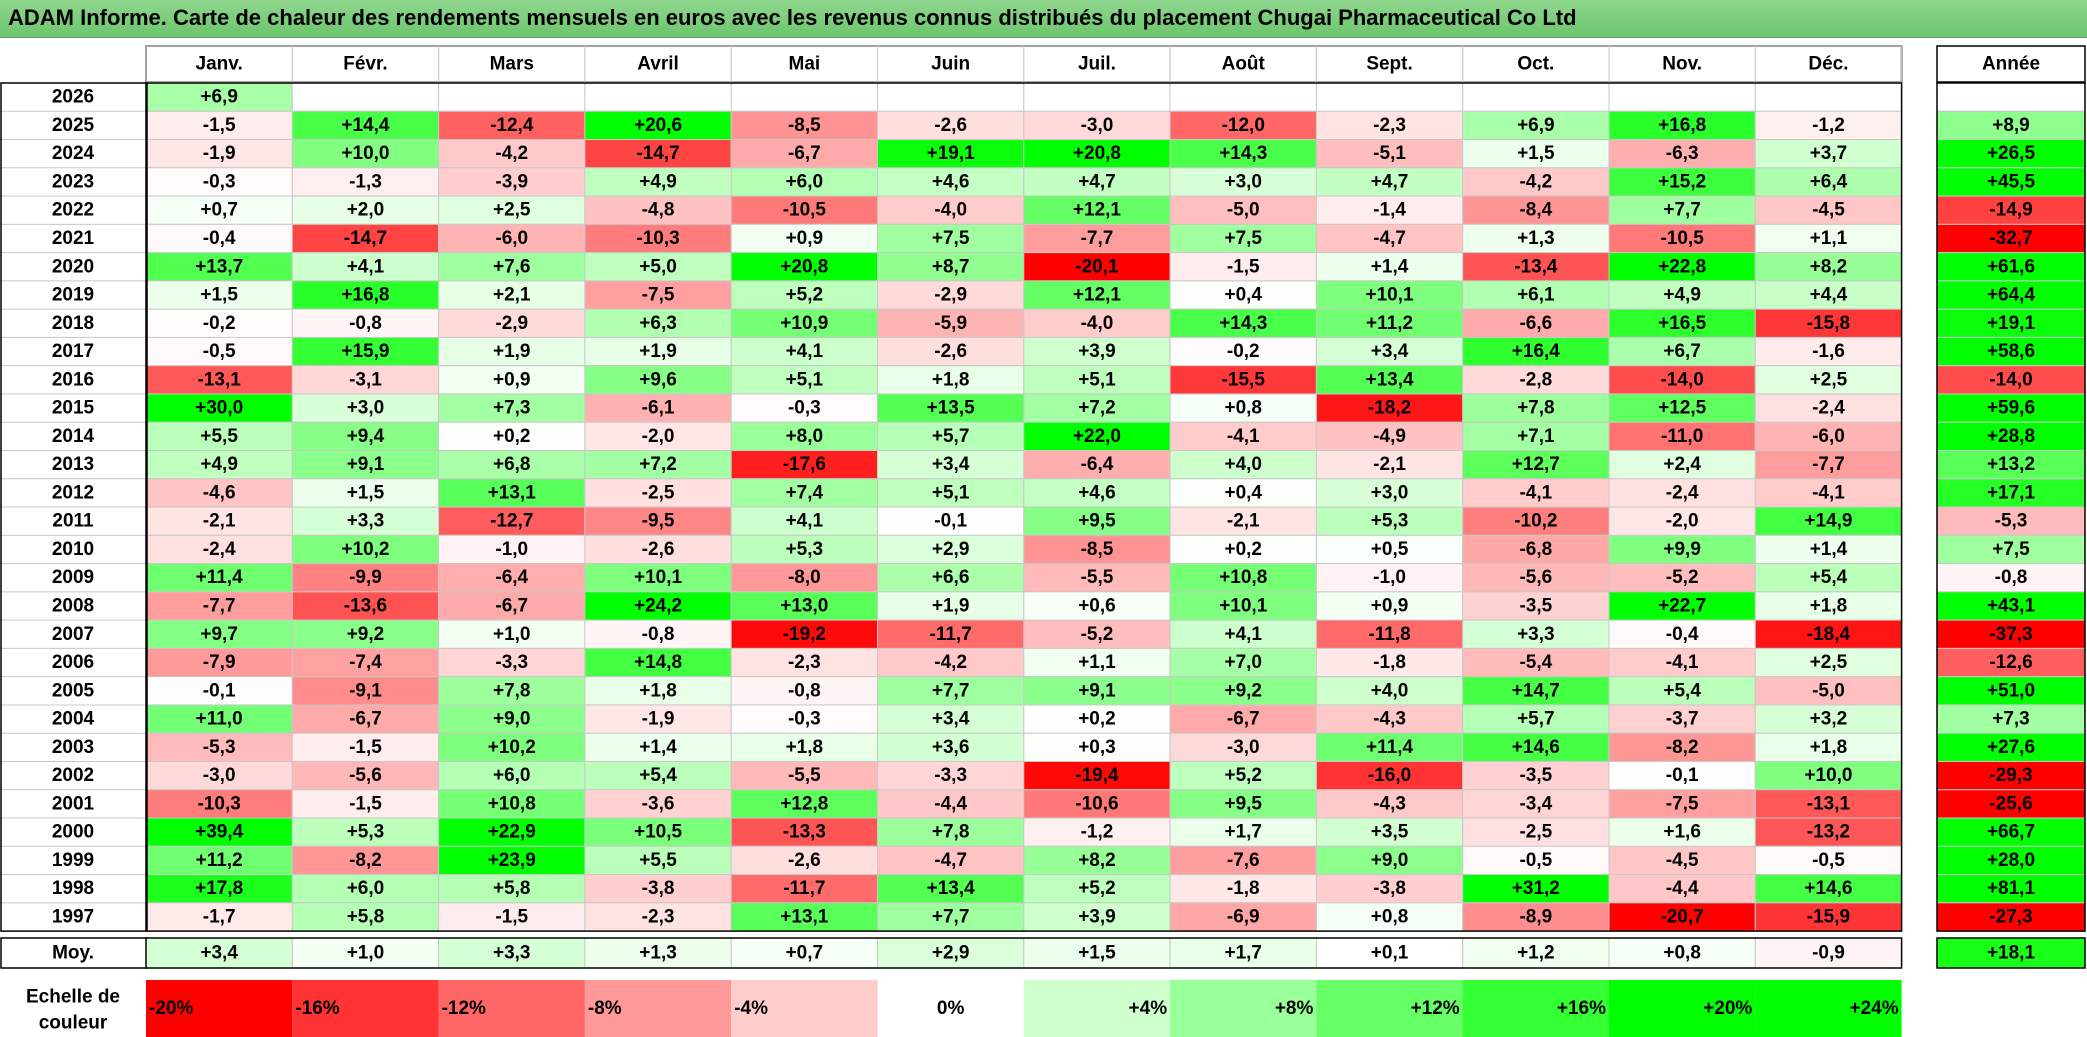  What do you see at coordinates (951, 953) in the screenshot?
I see `average-value: +2,9` at bounding box center [951, 953].